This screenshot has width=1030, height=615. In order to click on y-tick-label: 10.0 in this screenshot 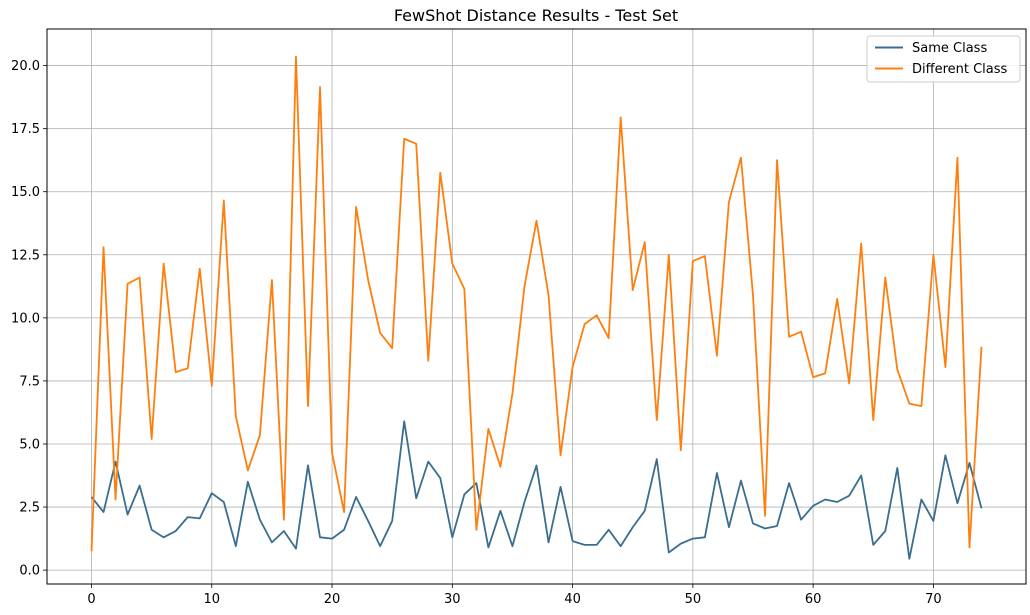, I will do `click(25, 318)`.